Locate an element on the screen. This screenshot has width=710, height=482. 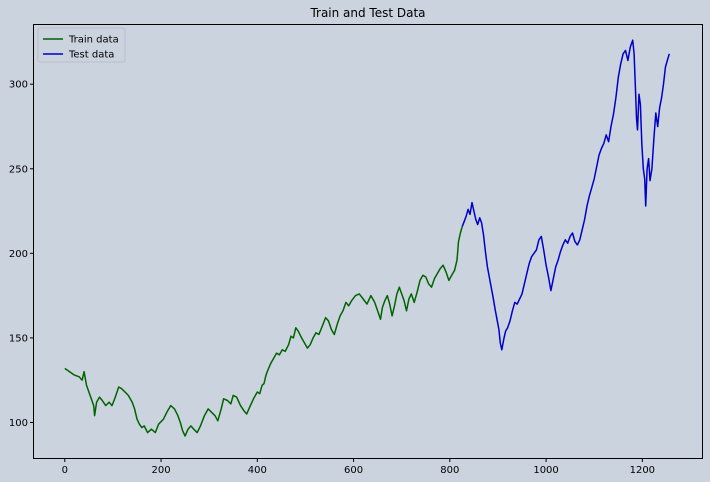
x-tick-label: 600 is located at coordinates (353, 470).